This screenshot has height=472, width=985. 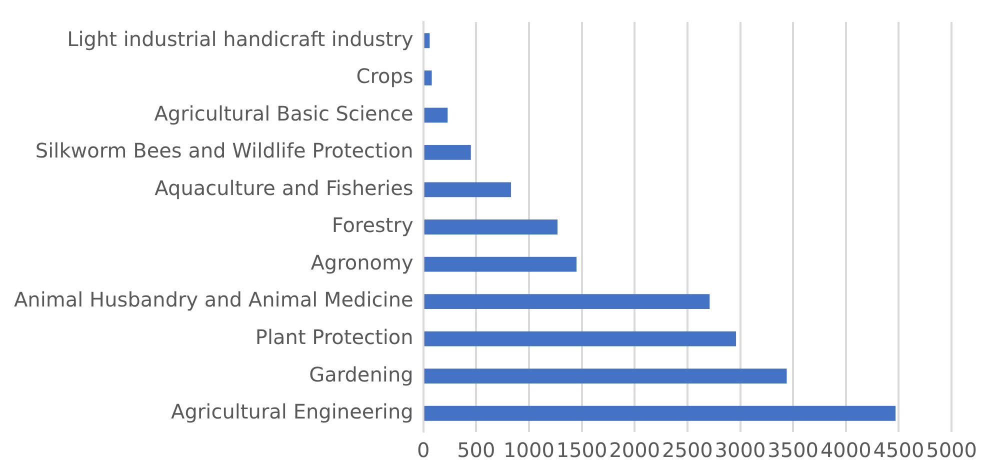 I want to click on y-tick-label: Aquaculture and Fisheries, so click(x=284, y=188).